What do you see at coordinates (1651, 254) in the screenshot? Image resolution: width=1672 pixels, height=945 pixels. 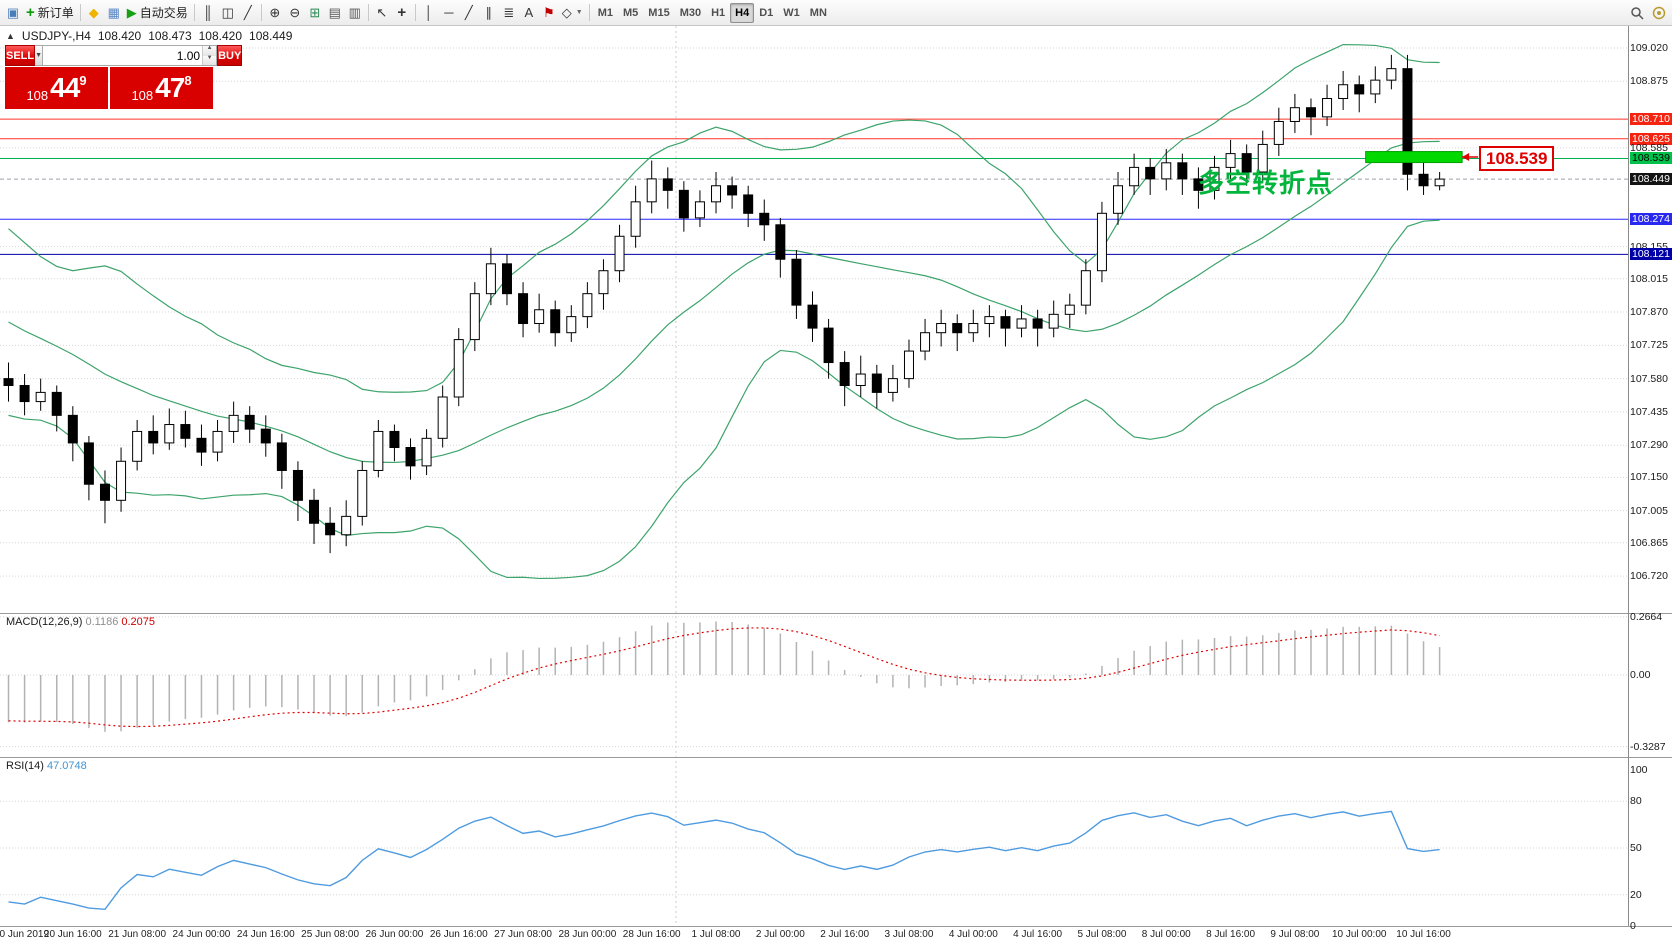 I see `price-axis-label: 108.121` at bounding box center [1651, 254].